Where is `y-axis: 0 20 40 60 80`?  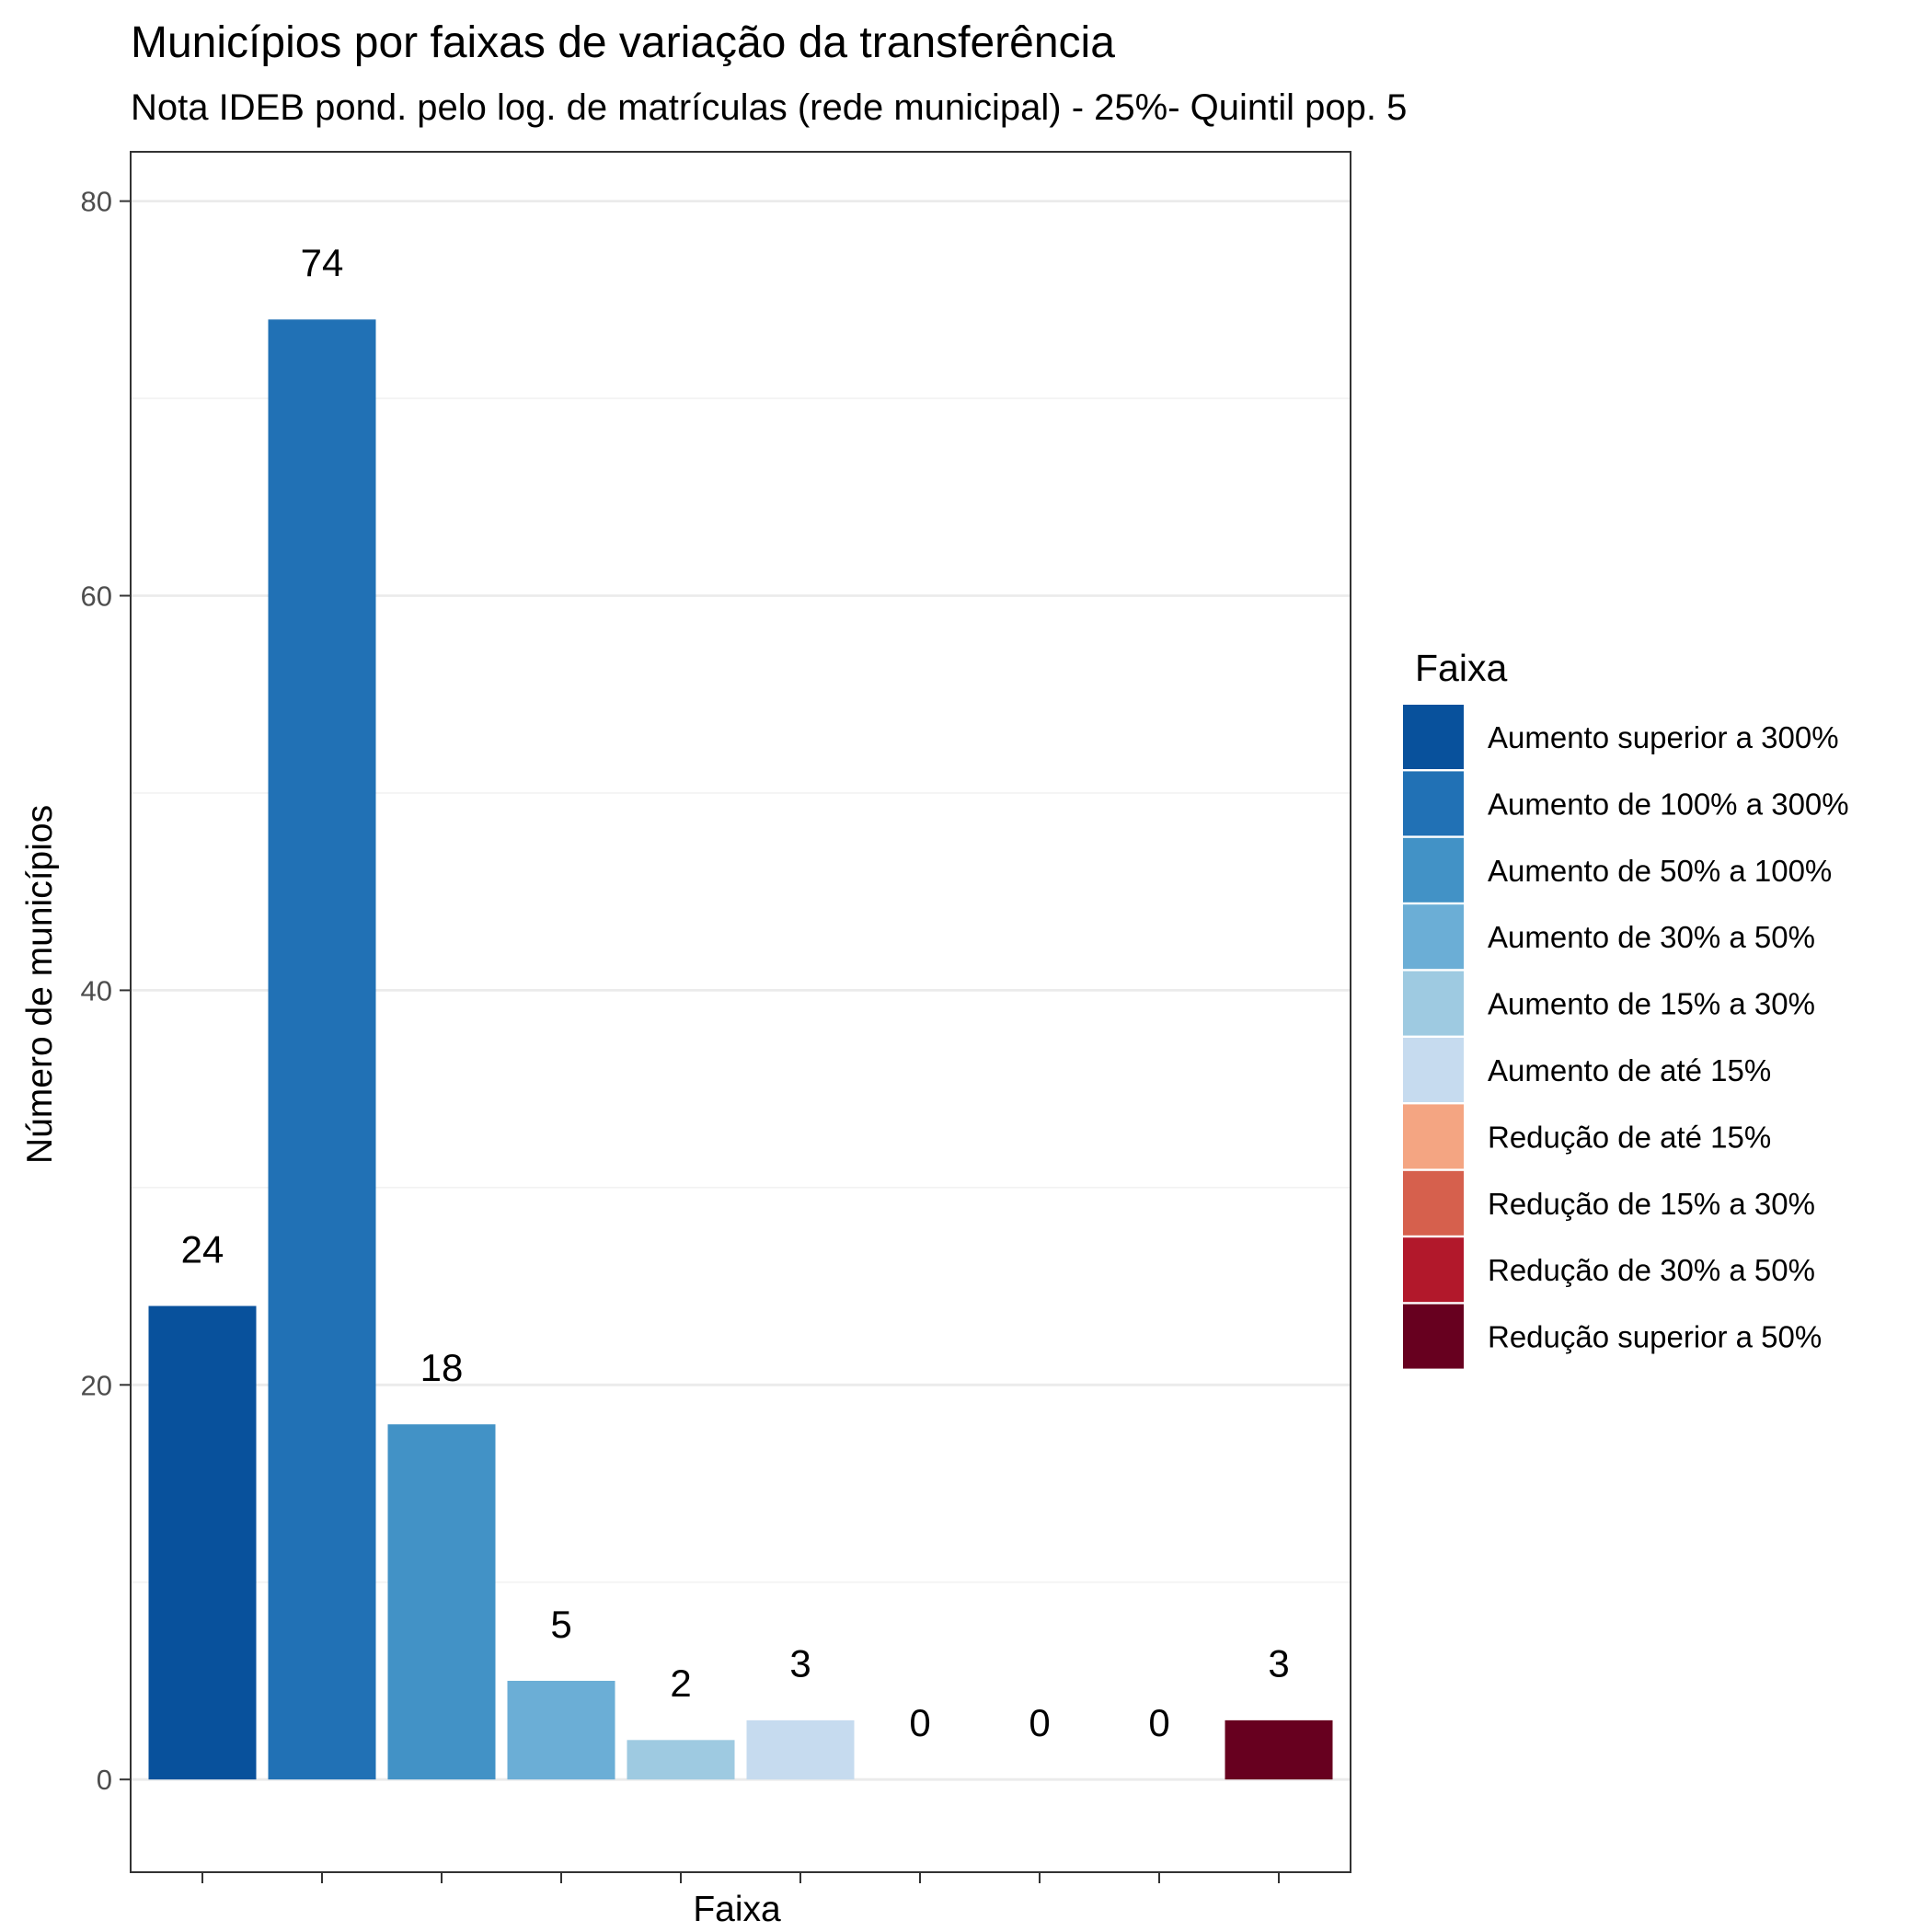
y-axis: 0 20 40 60 80 is located at coordinates (106, 991).